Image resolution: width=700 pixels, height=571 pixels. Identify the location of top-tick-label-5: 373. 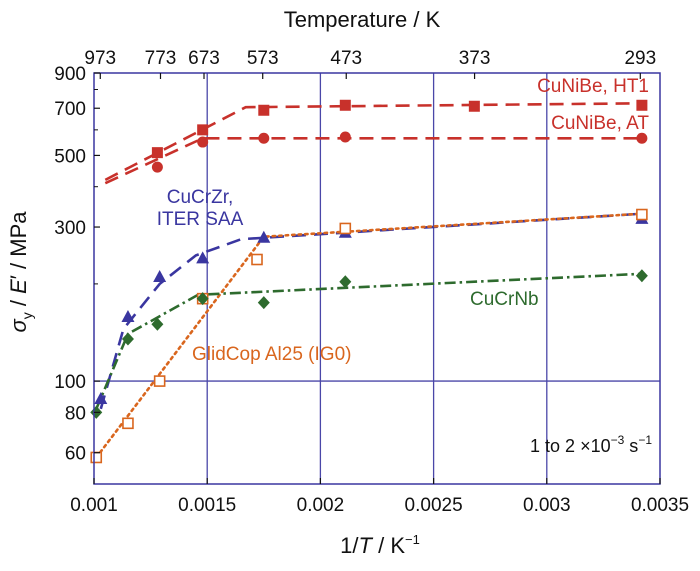
(475, 58).